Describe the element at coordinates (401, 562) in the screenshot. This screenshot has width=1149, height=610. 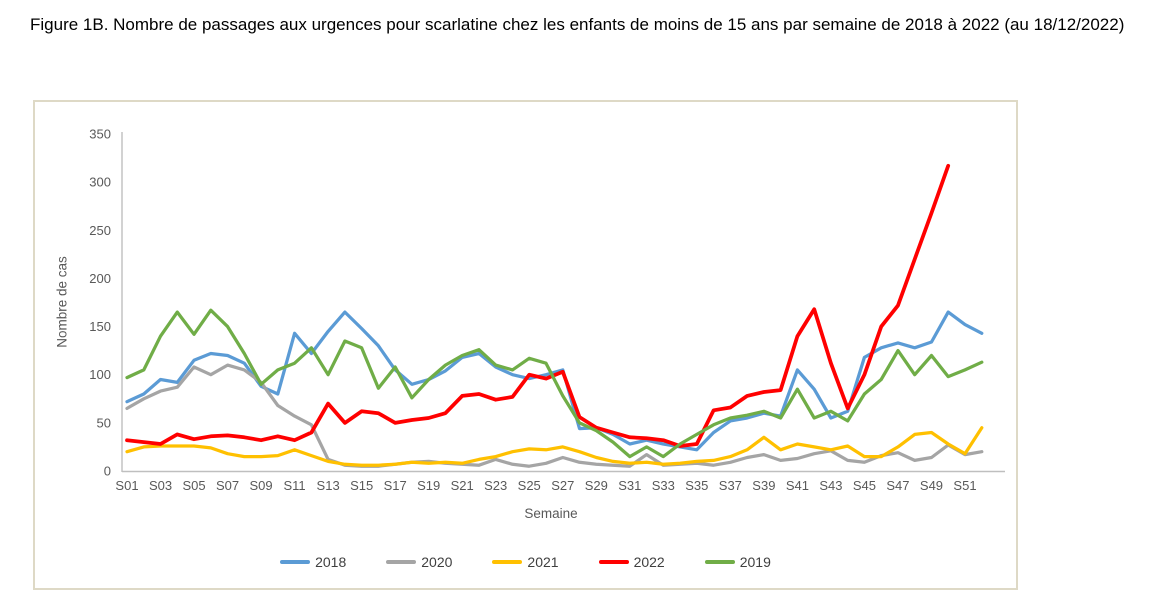
I see `legend-swatch-2020` at that location.